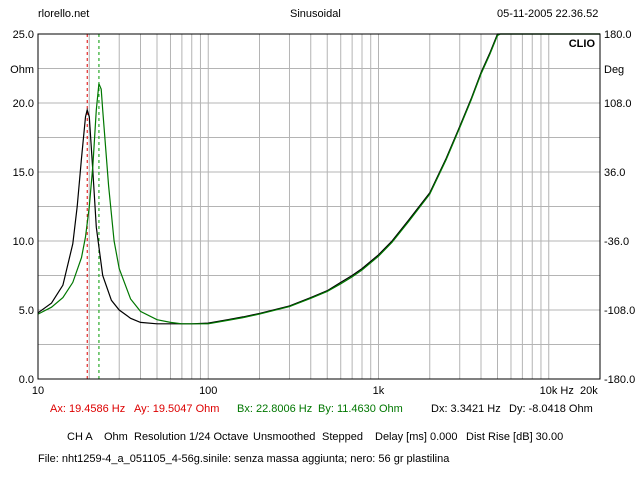 The image size is (640, 480). What do you see at coordinates (619, 311) in the screenshot?
I see `y2-tick-label: -108.0` at bounding box center [619, 311].